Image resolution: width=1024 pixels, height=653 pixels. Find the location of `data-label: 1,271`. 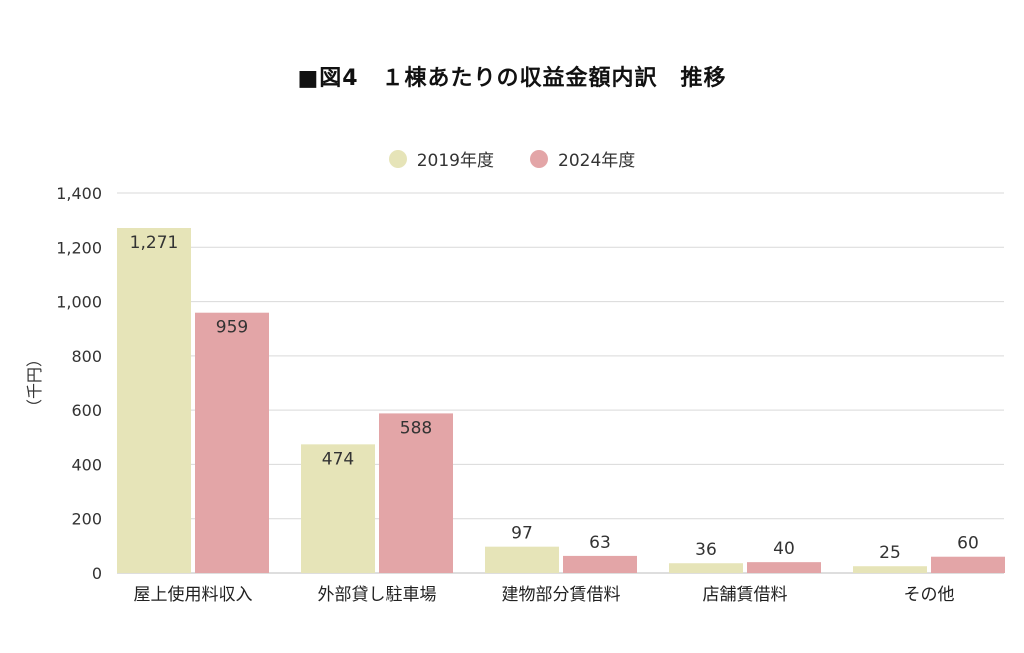

data-label: 1,271 is located at coordinates (154, 243).